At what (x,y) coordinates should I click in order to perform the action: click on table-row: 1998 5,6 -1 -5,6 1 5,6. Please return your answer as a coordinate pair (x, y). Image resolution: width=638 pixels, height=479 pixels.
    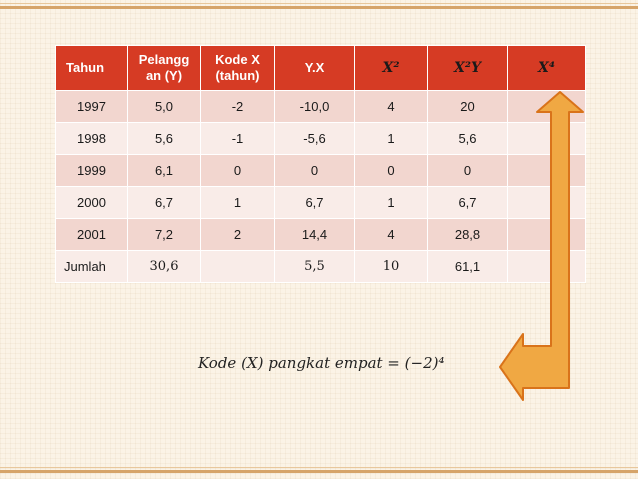
    Looking at the image, I should click on (320, 138).